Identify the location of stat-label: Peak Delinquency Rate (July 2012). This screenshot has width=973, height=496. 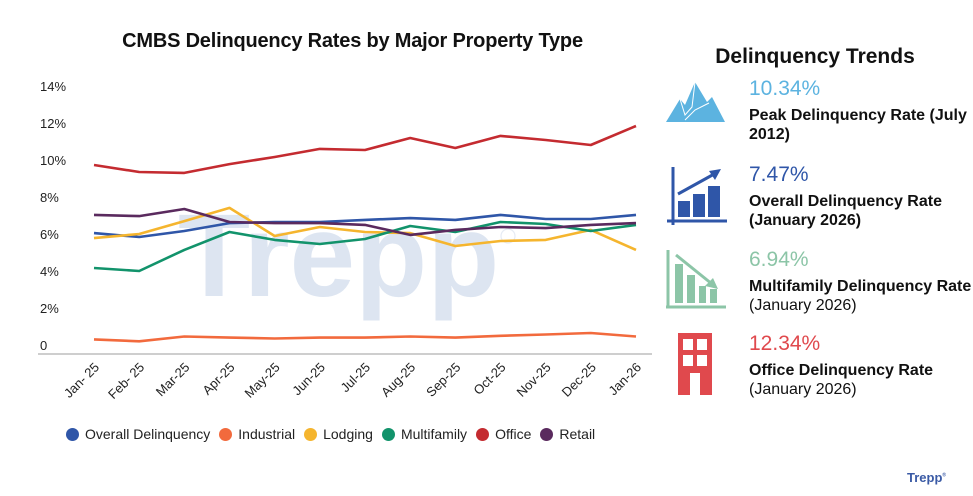
(858, 125).